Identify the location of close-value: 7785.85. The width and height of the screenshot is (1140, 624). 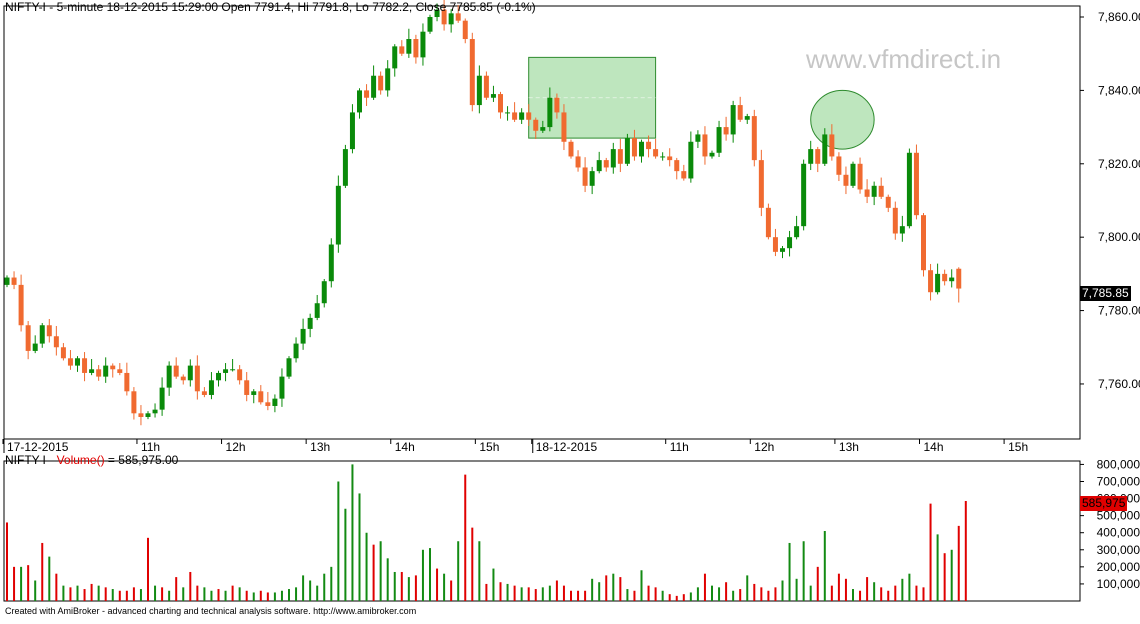
(471, 7).